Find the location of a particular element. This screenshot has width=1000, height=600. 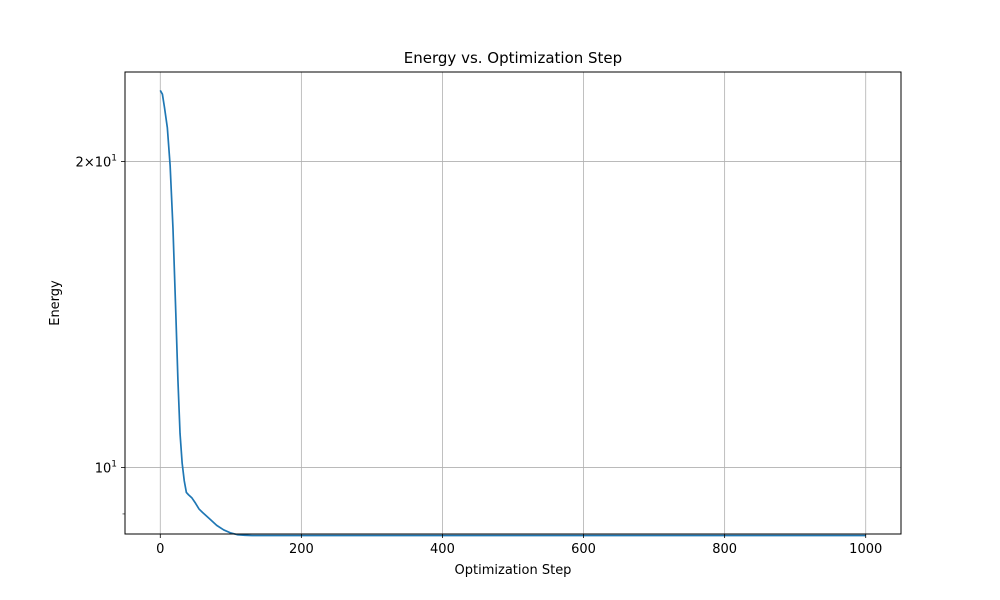

y-axis-label: Energy is located at coordinates (55, 303).